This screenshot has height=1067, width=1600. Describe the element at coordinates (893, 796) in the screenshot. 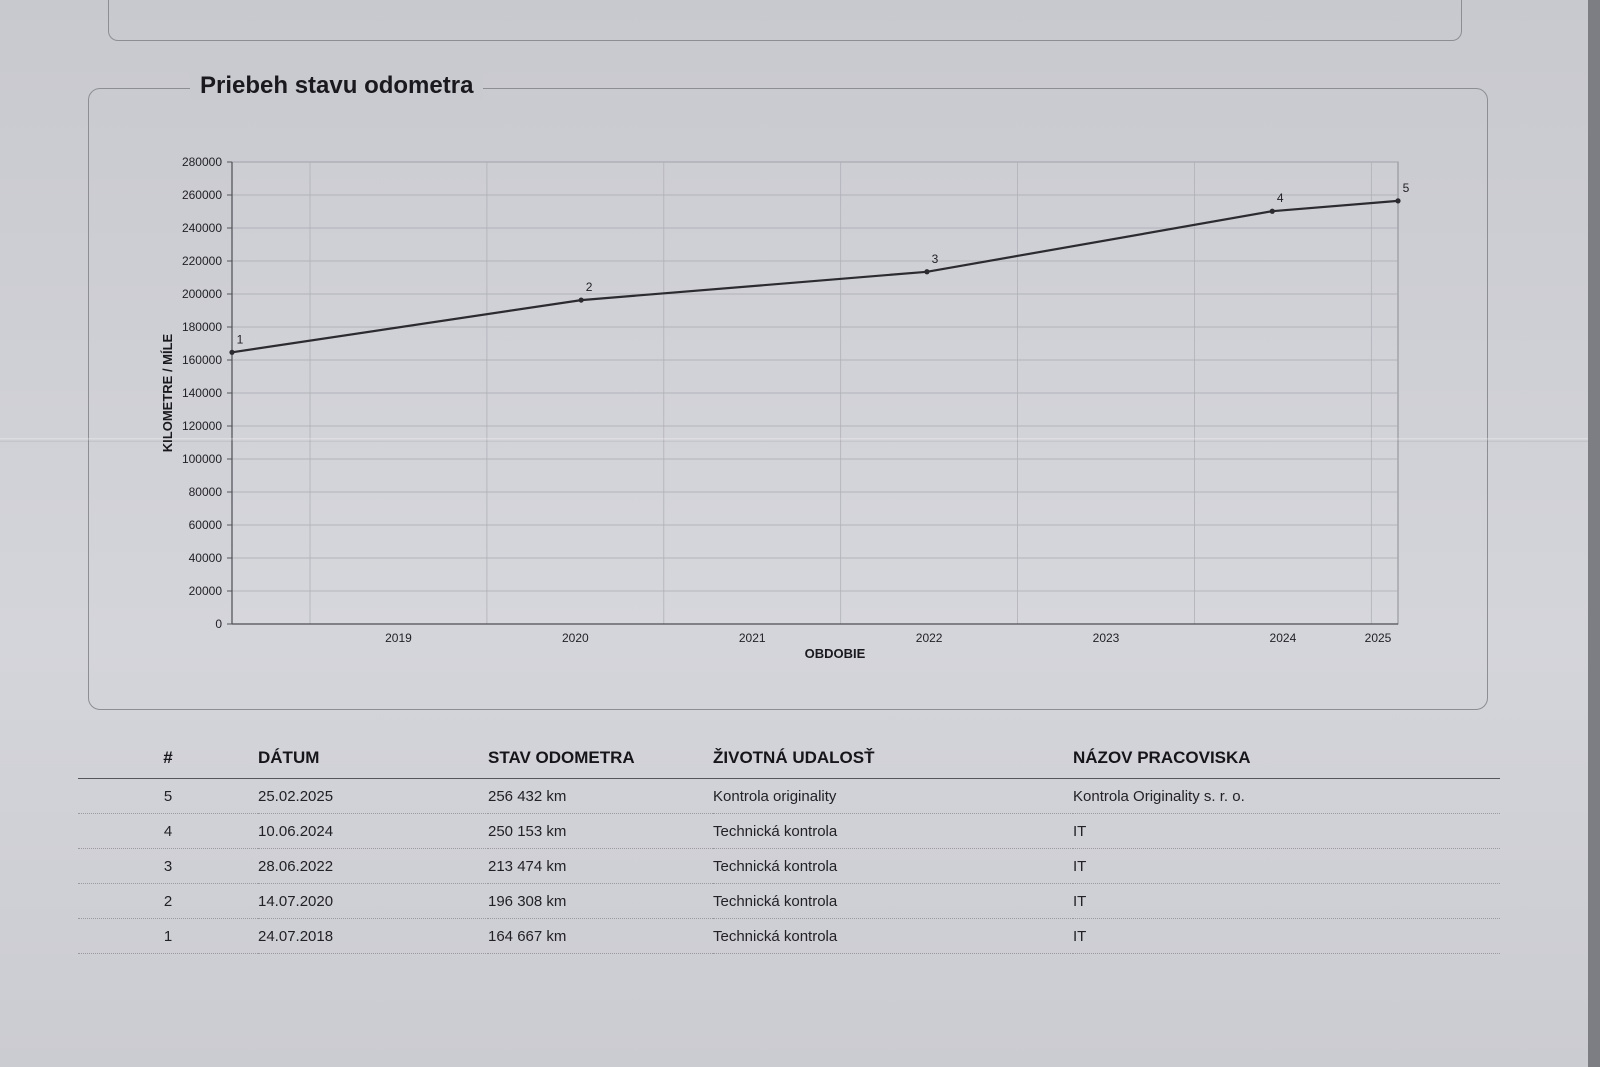

I see `row-event: Kontrola originality` at that location.